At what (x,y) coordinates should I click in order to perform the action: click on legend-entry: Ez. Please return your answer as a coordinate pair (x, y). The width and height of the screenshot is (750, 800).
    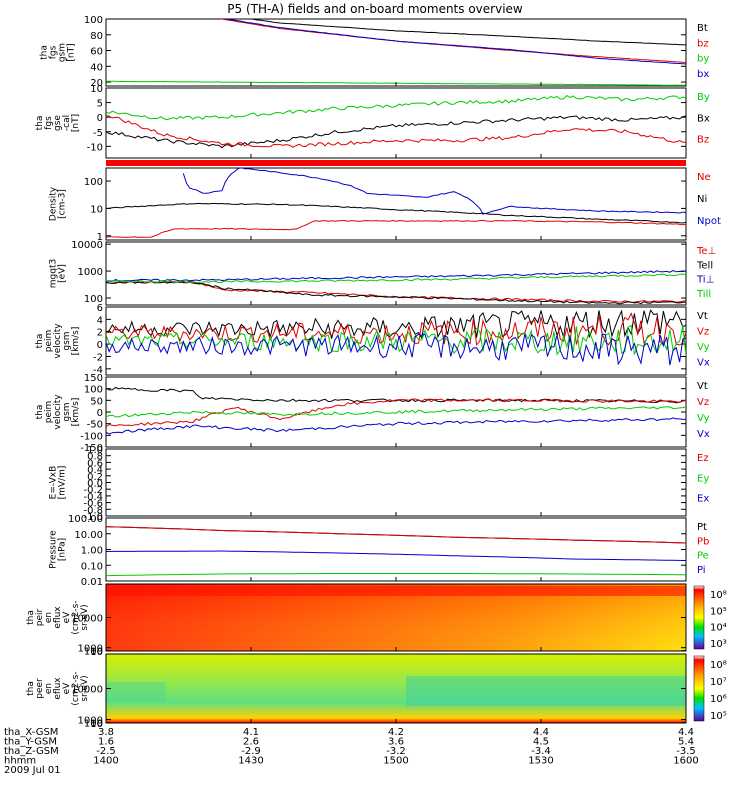
    Looking at the image, I should click on (703, 458).